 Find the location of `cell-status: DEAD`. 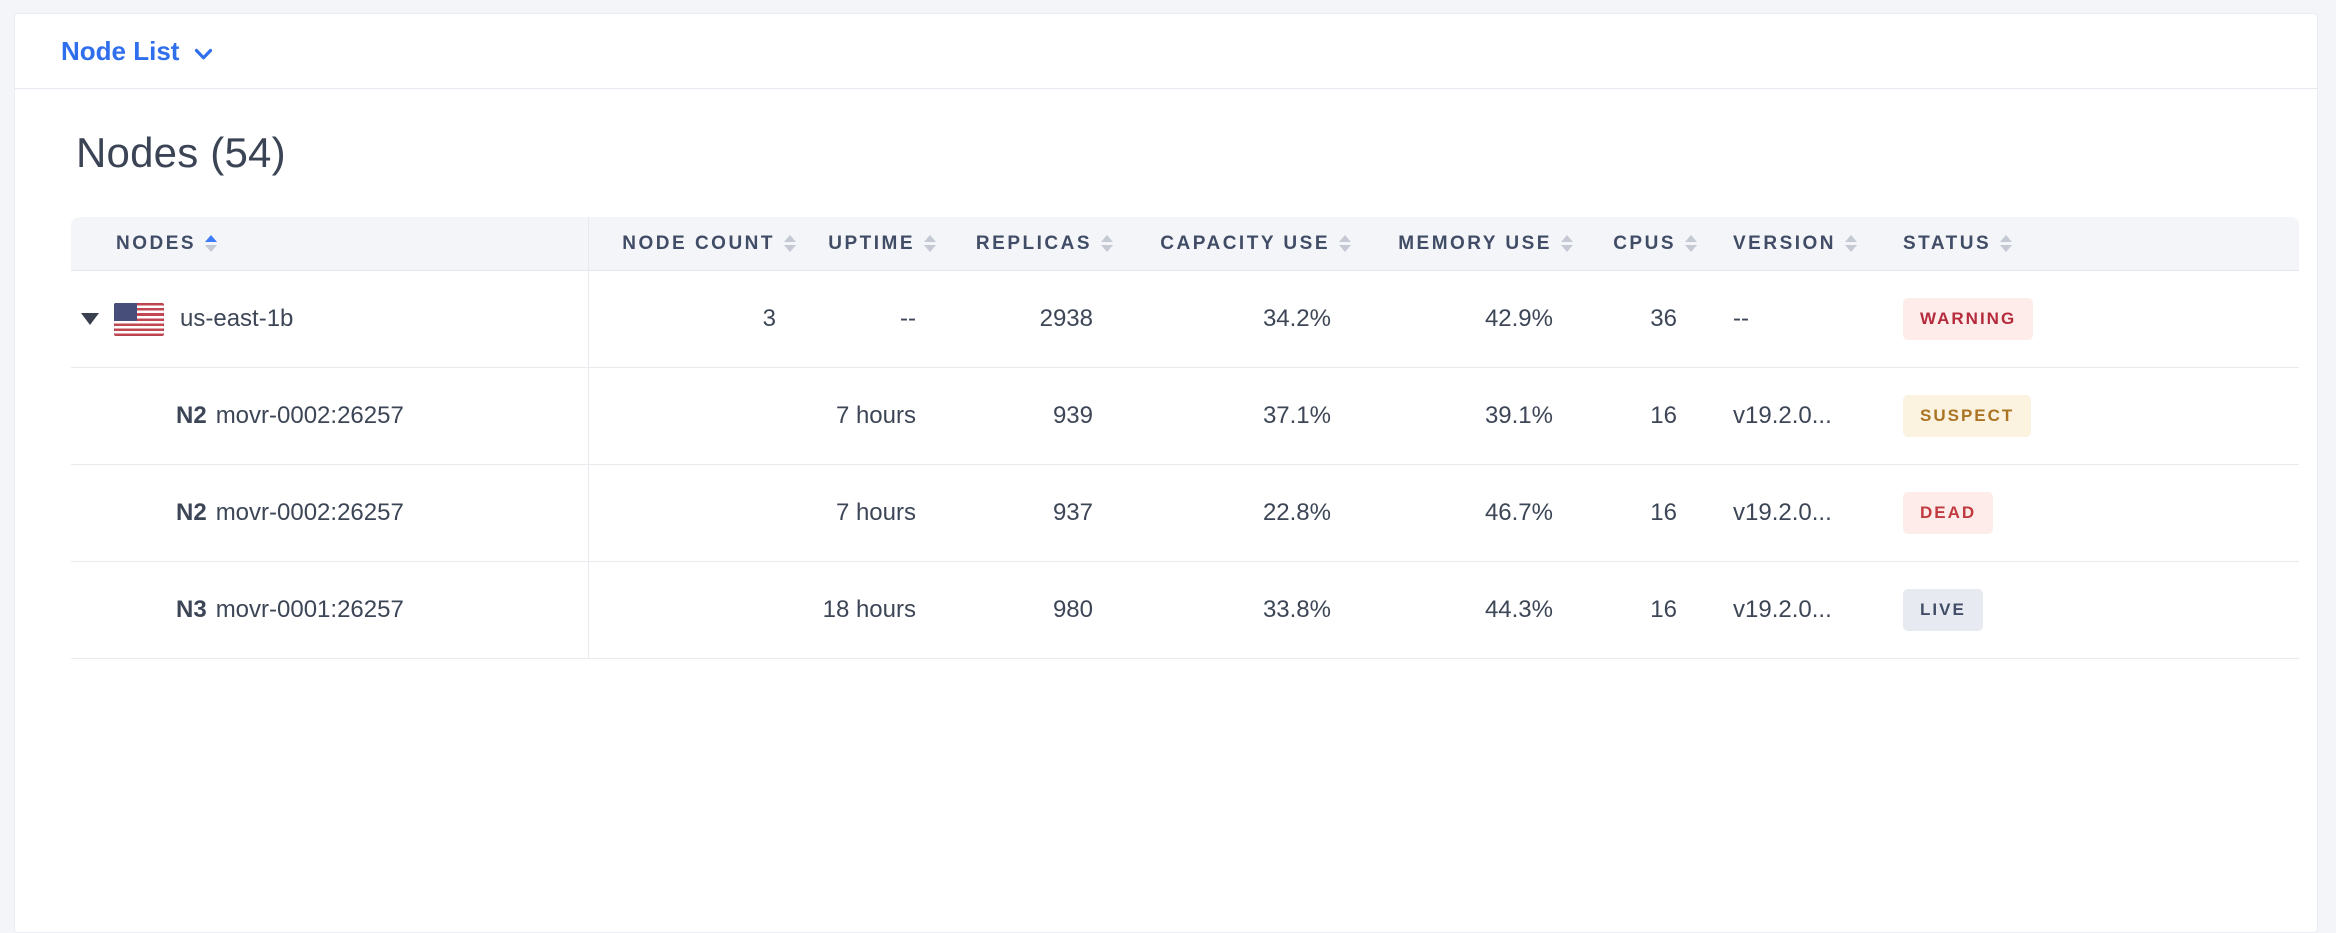

cell-status: DEAD is located at coordinates (2100, 513).